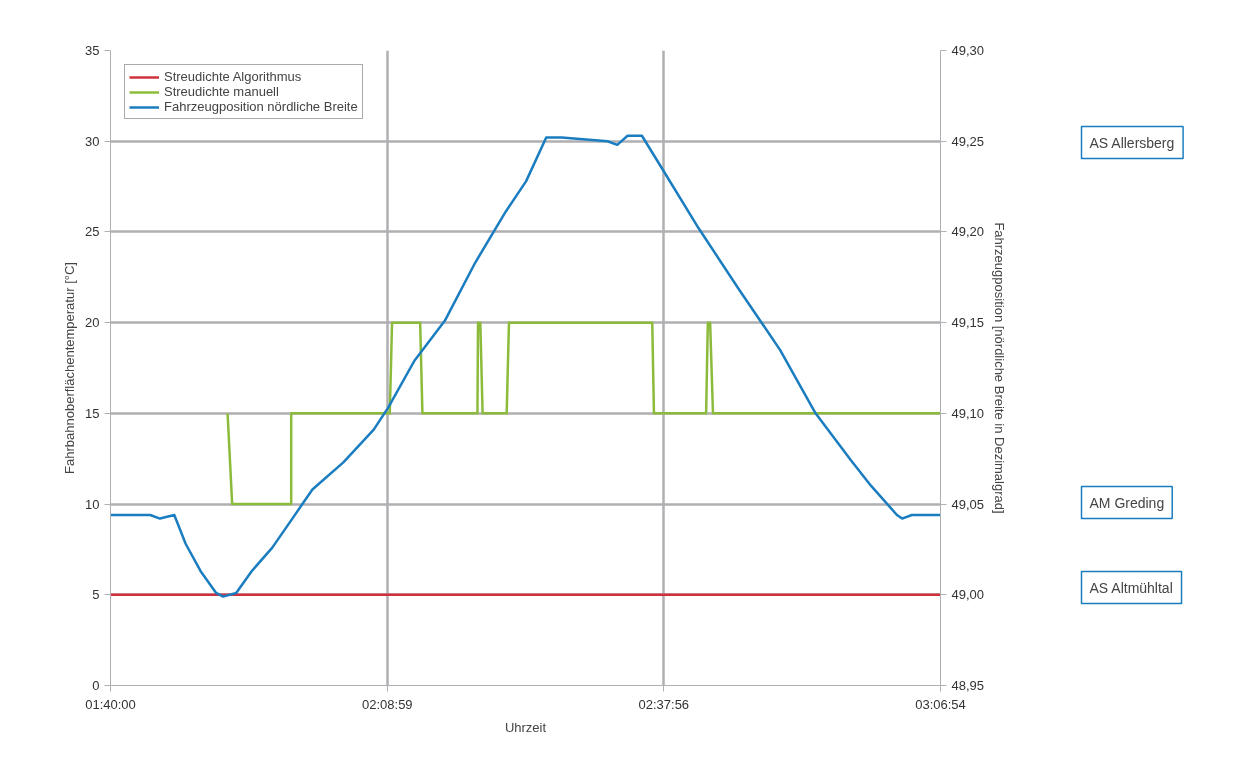  I want to click on y-tick-label: 5, so click(96, 595).